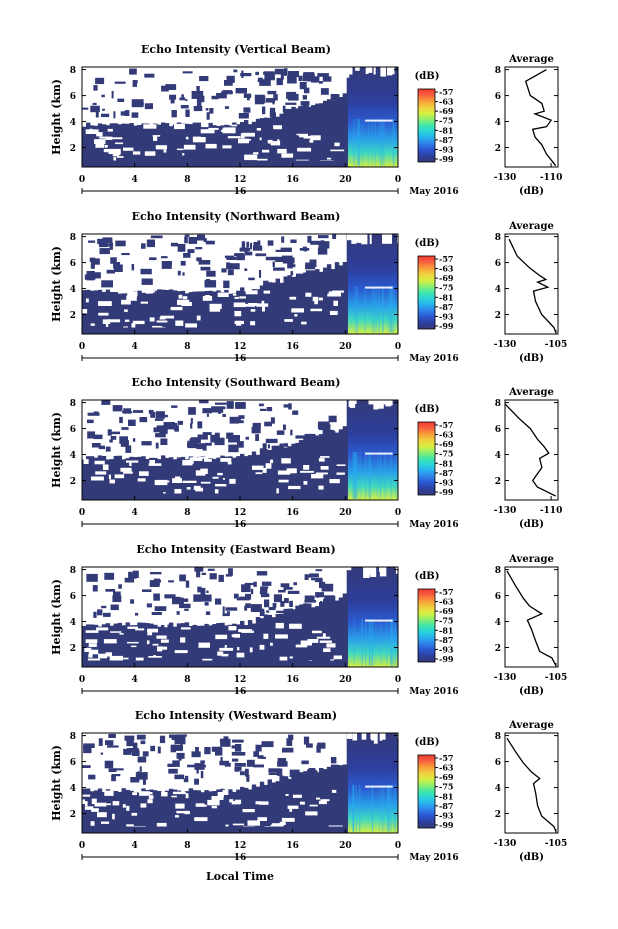 This screenshot has height=929, width=618. What do you see at coordinates (446, 121) in the screenshot?
I see `colorbar-tick-label: -75` at bounding box center [446, 121].